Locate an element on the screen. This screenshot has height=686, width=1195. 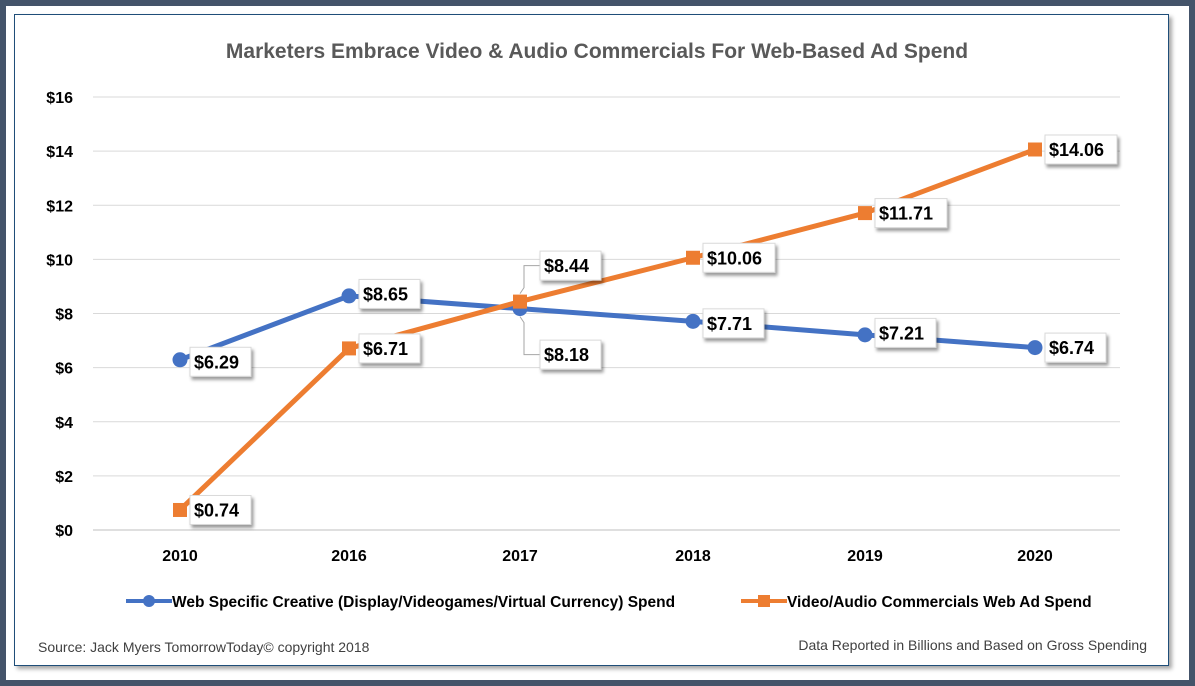
data-label: $7.21 is located at coordinates (905, 332).